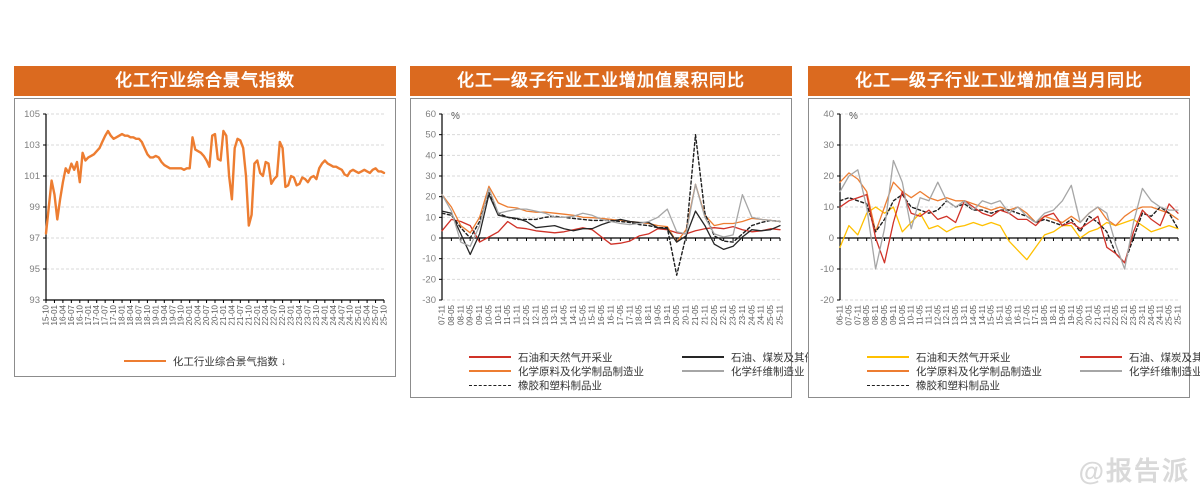  I want to click on y-axis-tick-label: 101, so click(32, 176).